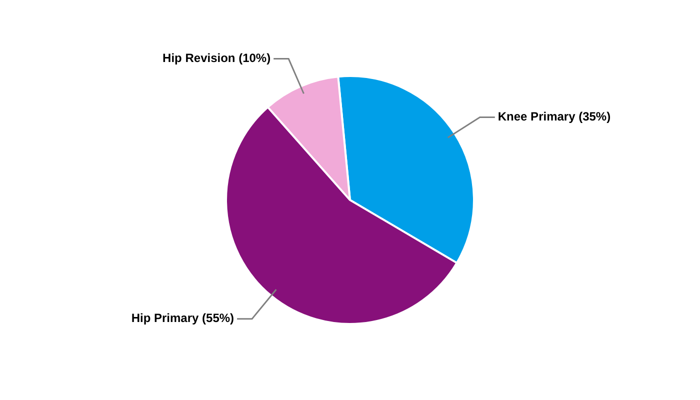  I want to click on slice-label: Hip Primary (55%), so click(182, 318).